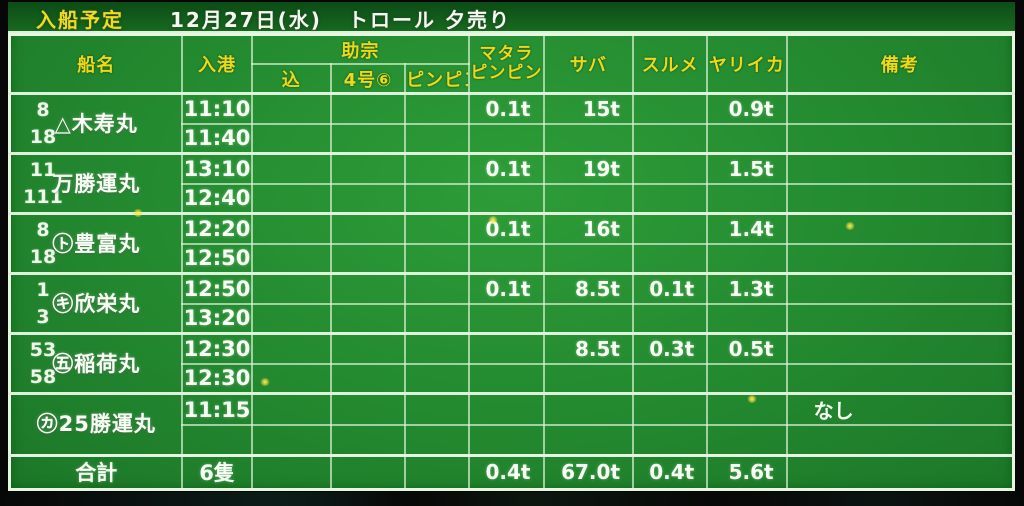 This screenshot has height=506, width=1024. What do you see at coordinates (747, 288) in the screenshot?
I see `yariika-value: 1.3t` at bounding box center [747, 288].